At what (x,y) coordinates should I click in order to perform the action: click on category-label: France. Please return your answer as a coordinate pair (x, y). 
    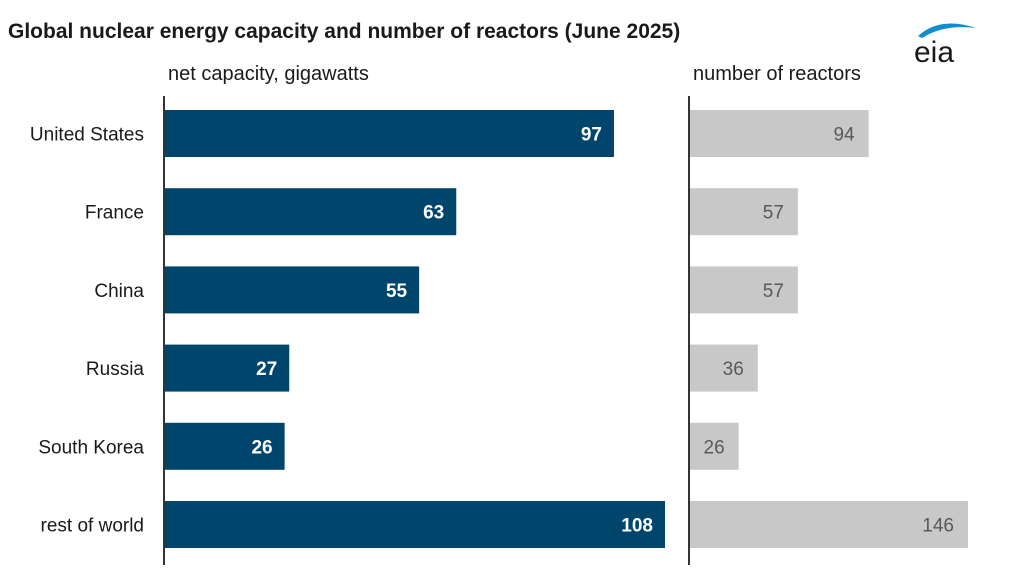
    Looking at the image, I should click on (114, 213).